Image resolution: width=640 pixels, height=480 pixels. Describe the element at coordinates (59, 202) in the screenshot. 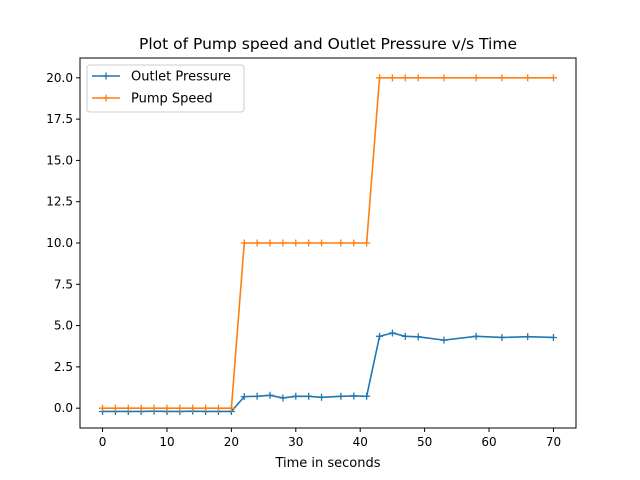

I see `y-tick-label: 12.5` at that location.